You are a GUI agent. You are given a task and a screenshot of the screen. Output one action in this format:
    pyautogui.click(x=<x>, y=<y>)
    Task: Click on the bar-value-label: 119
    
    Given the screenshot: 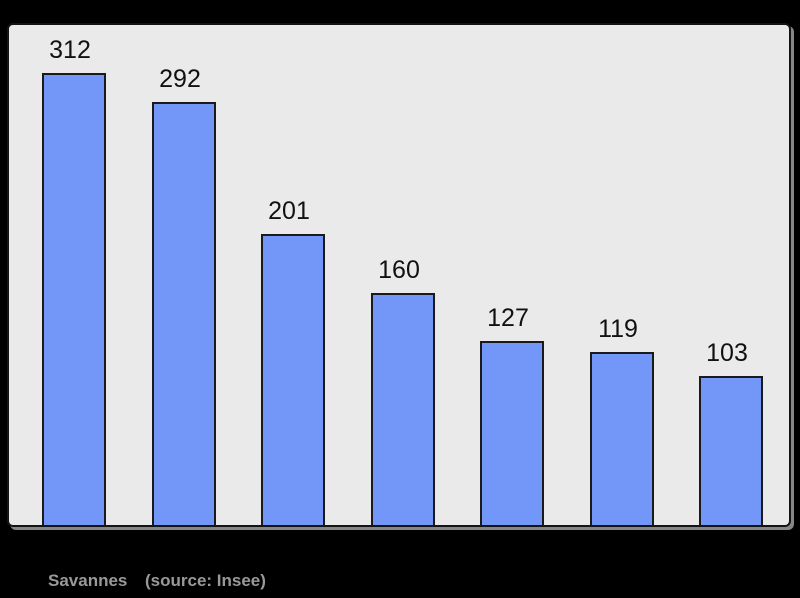 What is the action you would take?
    pyautogui.click(x=618, y=329)
    